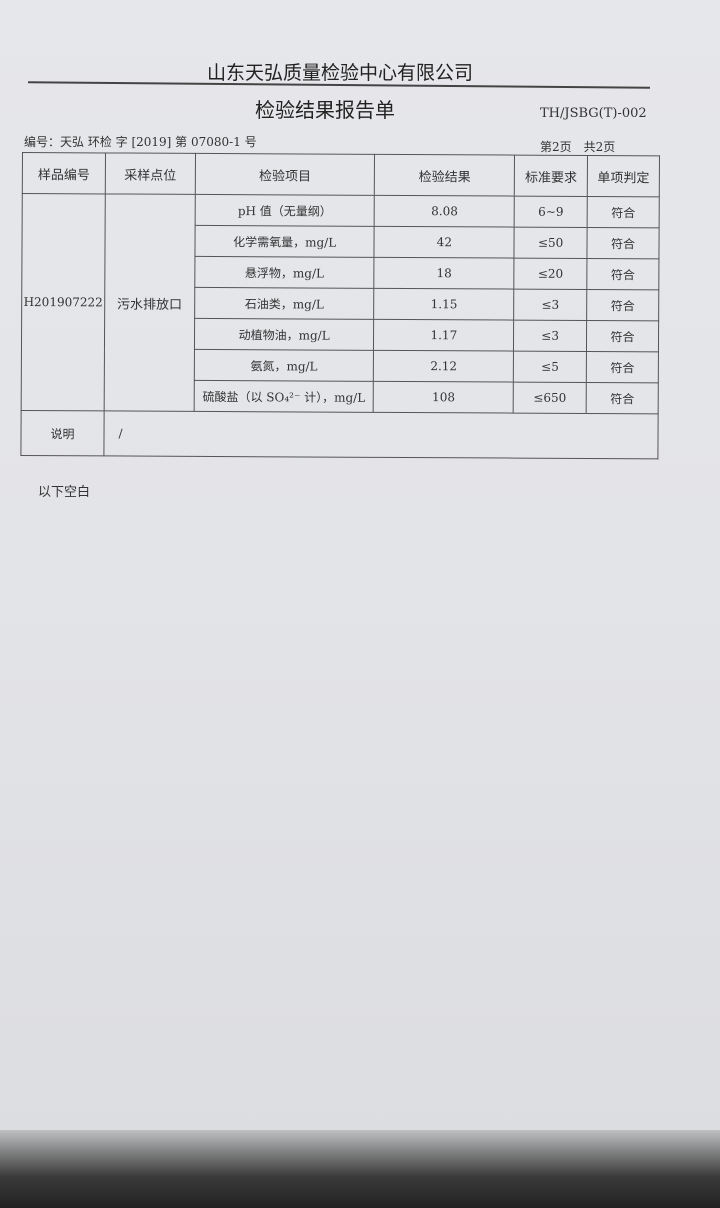  I want to click on report-number: 编号：天弘 环检 字 [2019] 第 07080-1 号, so click(140, 142).